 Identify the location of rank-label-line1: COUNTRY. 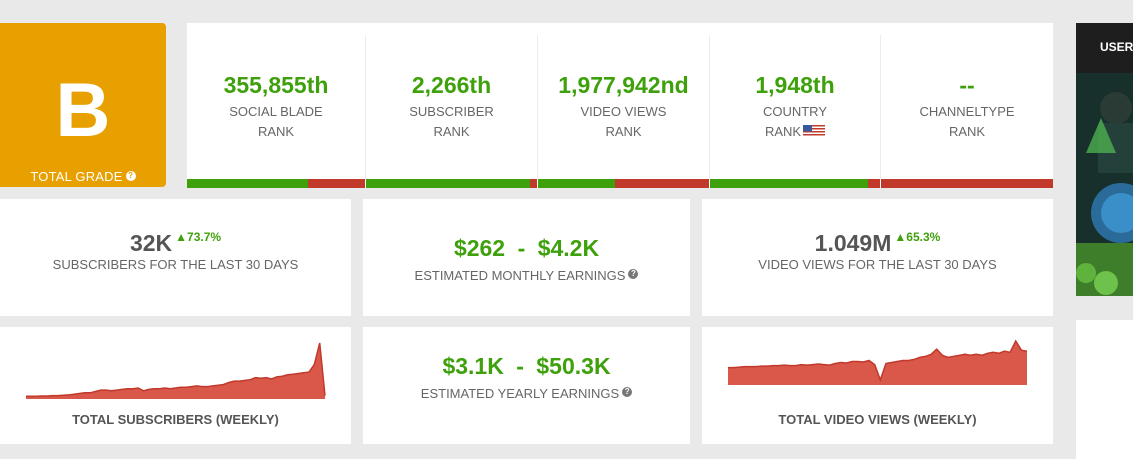
(795, 111).